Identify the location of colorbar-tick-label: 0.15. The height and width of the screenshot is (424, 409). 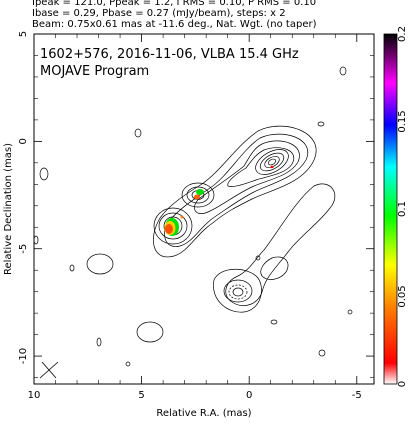
(402, 121).